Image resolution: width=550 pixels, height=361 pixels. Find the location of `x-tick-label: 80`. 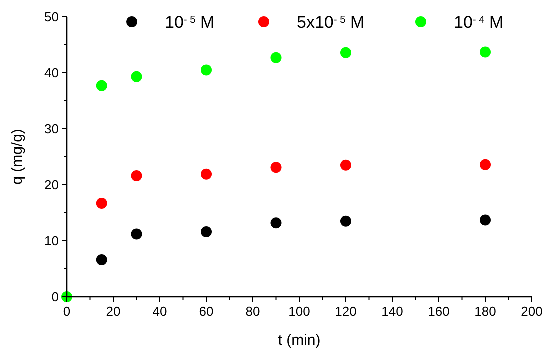

x-tick-label: 80 is located at coordinates (253, 311).